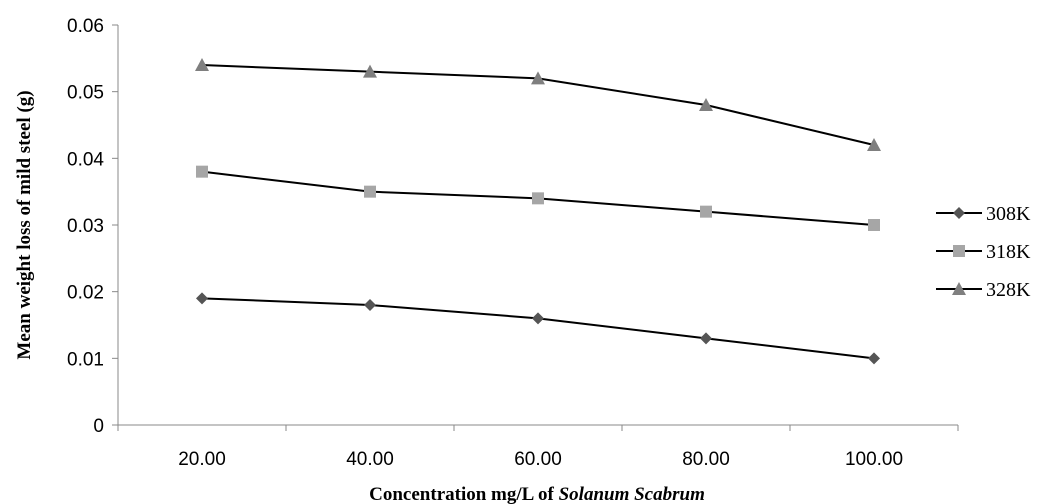  What do you see at coordinates (983, 290) in the screenshot?
I see `legend-item-328k: 328K` at bounding box center [983, 290].